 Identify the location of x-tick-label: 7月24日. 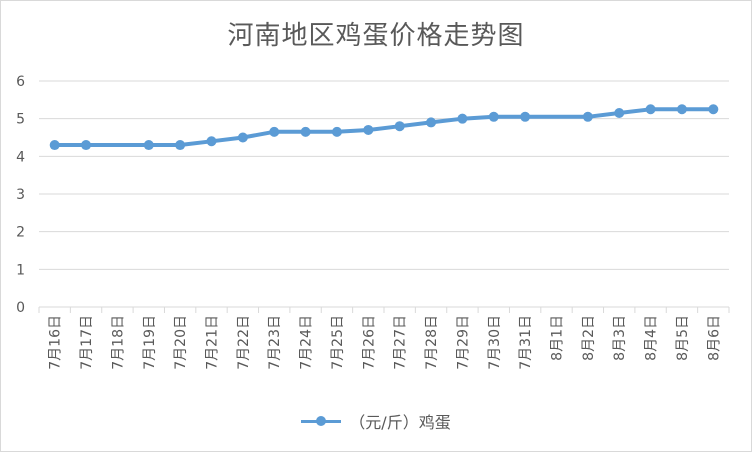
(307, 342).